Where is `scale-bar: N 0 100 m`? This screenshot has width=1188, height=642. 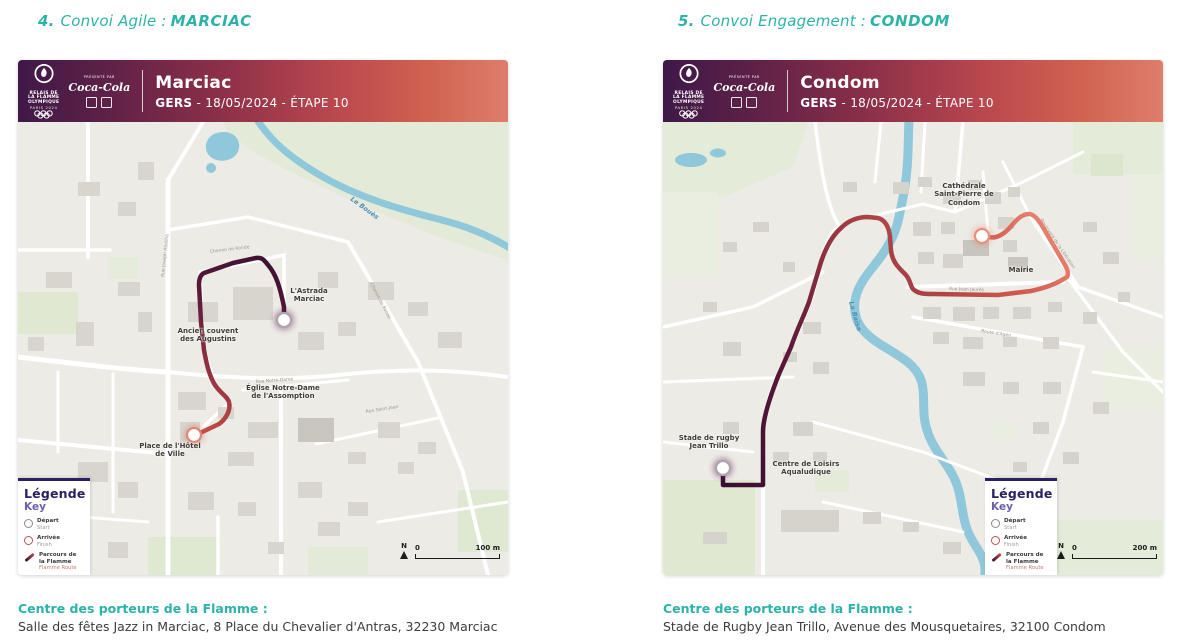
scale-bar: N 0 100 m is located at coordinates (450, 551).